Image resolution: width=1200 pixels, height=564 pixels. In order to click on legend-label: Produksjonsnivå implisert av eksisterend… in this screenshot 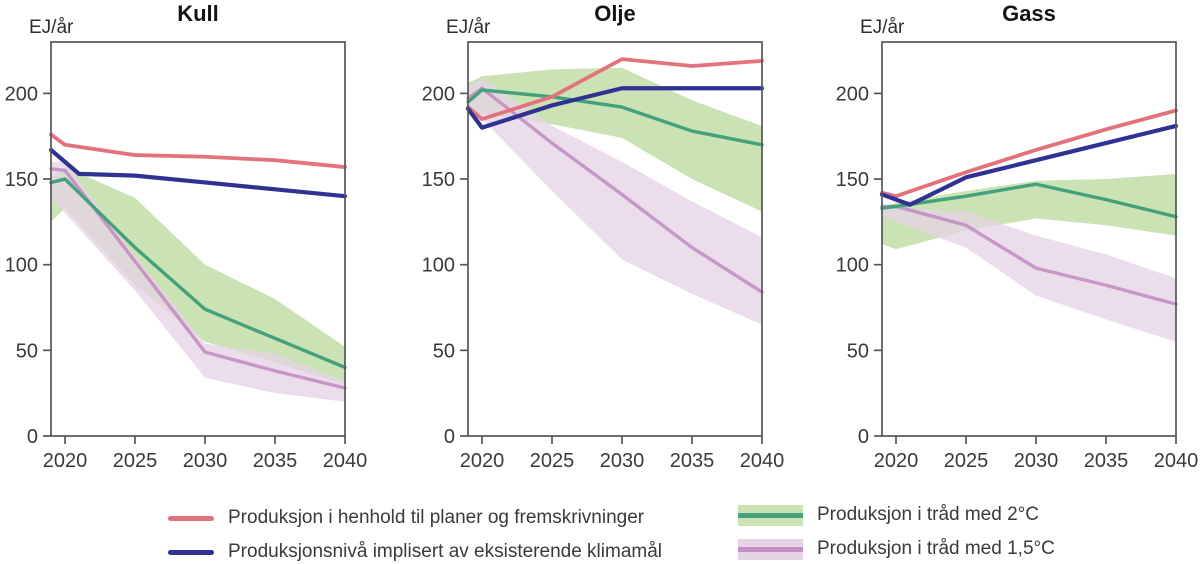, I will do `click(445, 551)`.